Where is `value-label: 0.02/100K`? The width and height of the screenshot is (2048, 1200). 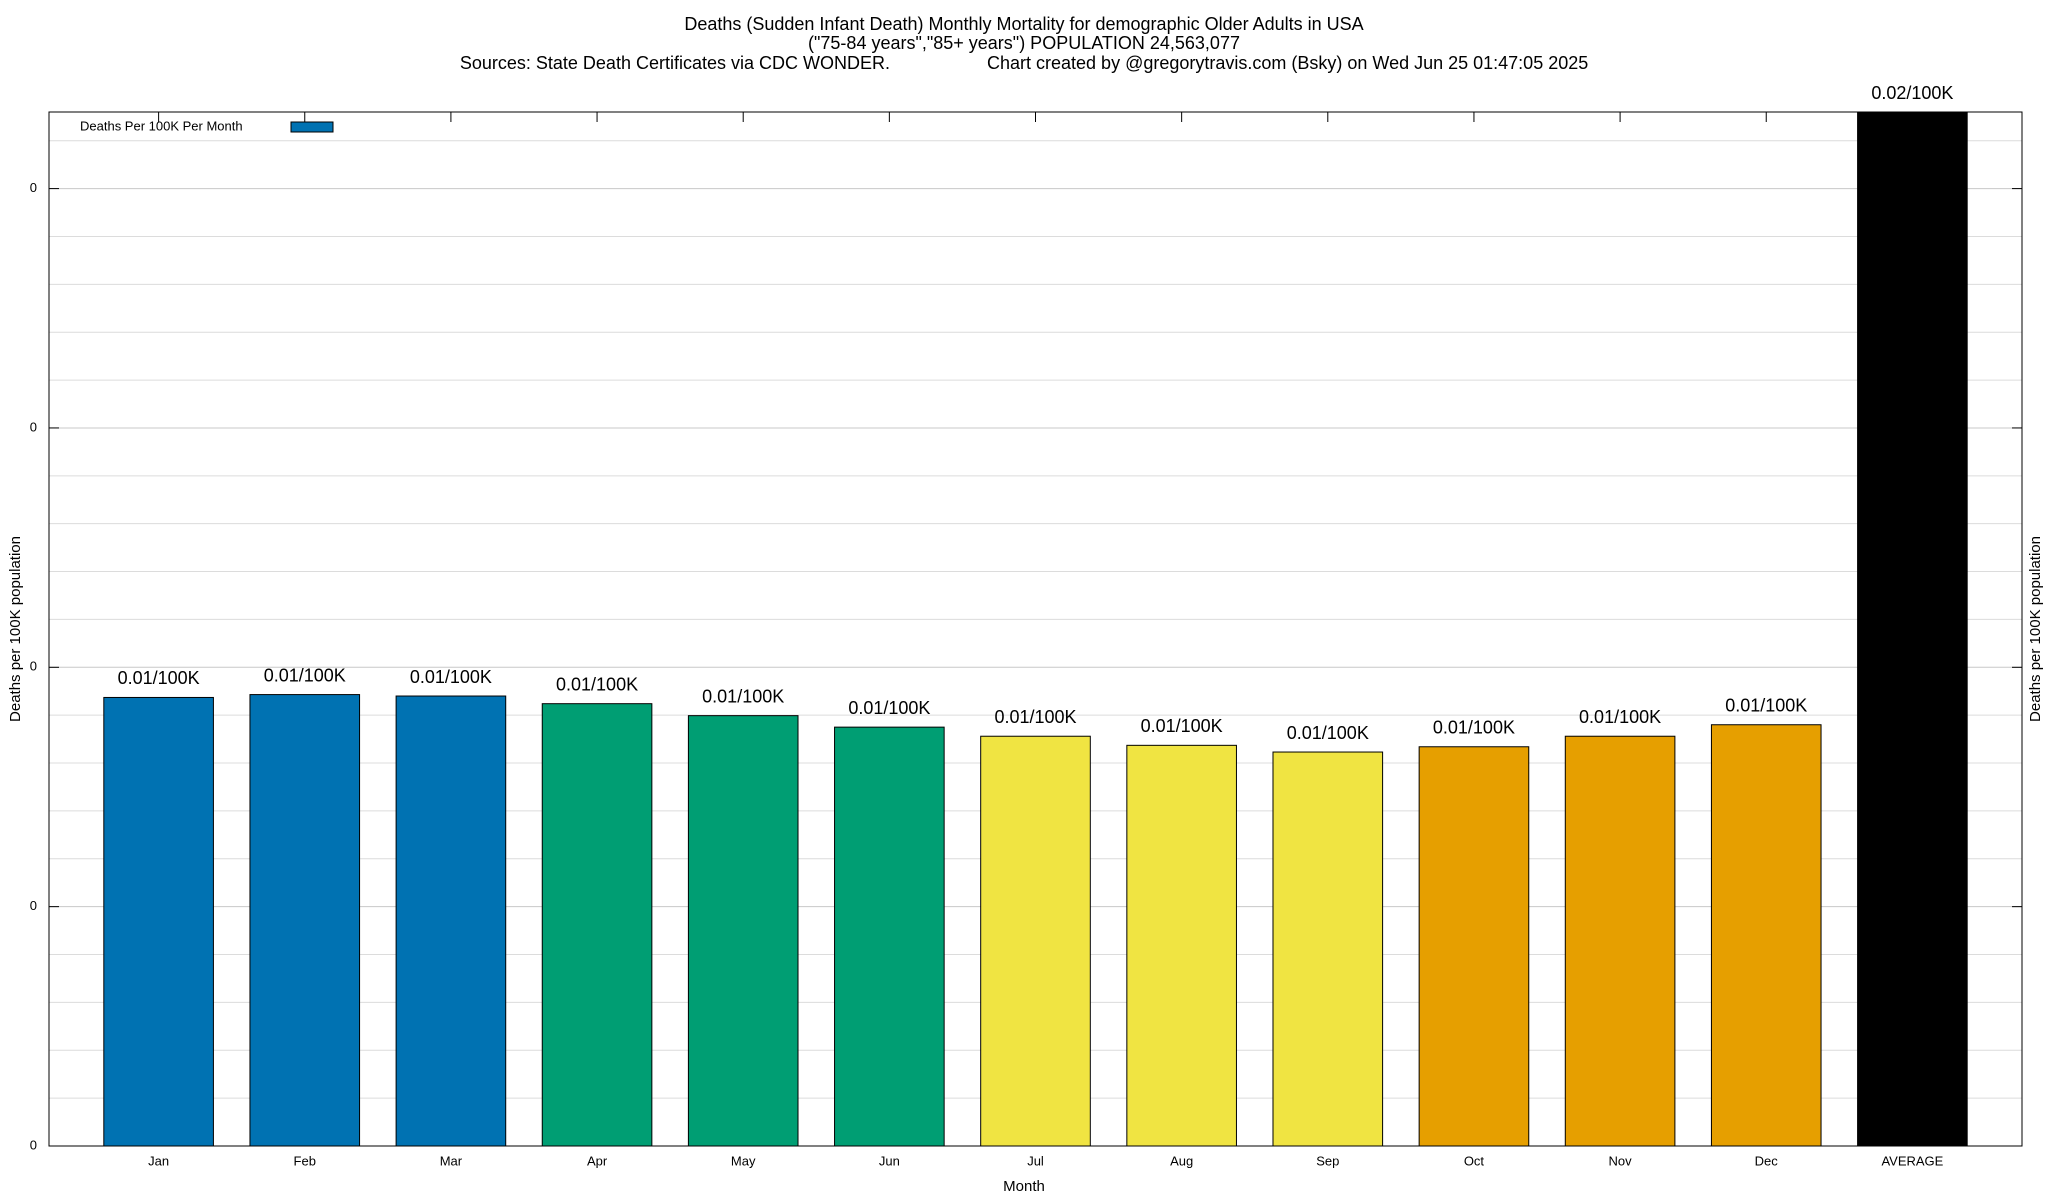
value-label: 0.02/100K is located at coordinates (1912, 93).